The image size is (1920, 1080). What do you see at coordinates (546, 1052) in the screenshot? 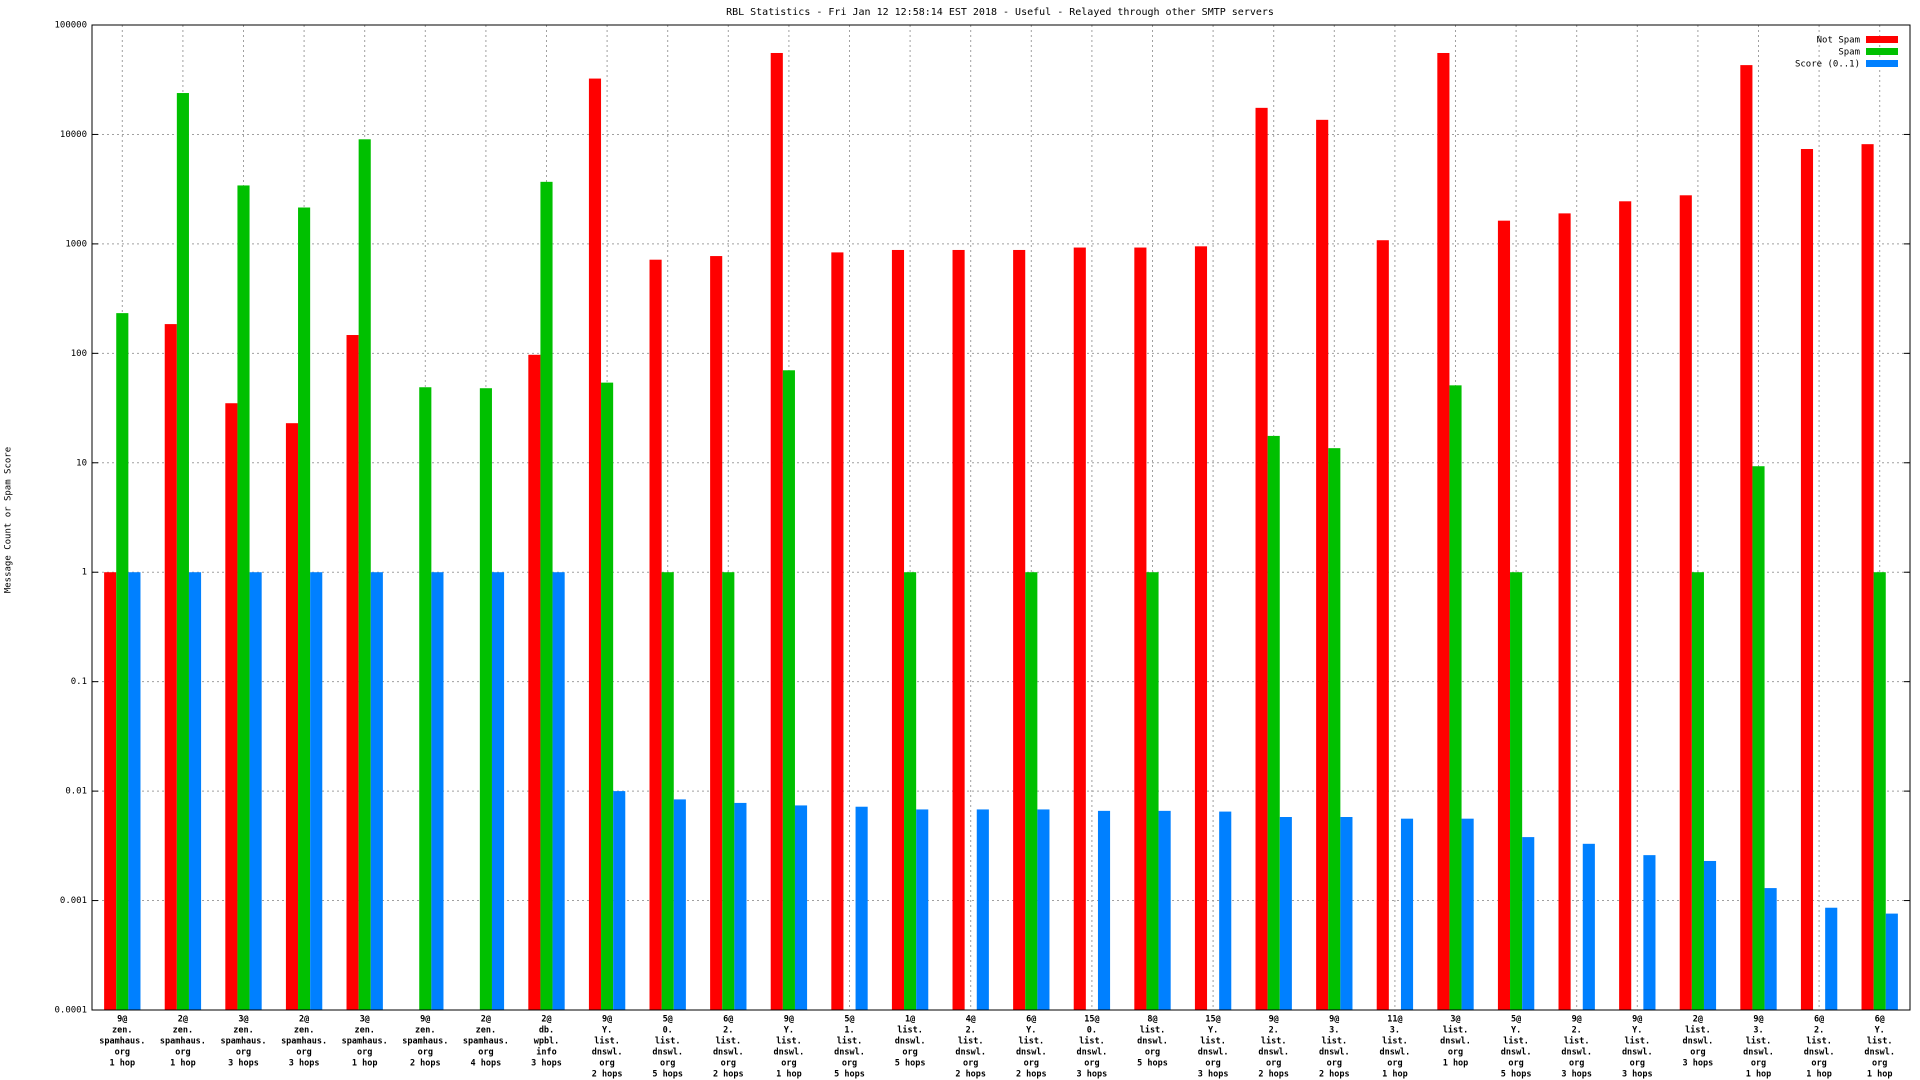
I see `x-tick-label: info` at bounding box center [546, 1052].